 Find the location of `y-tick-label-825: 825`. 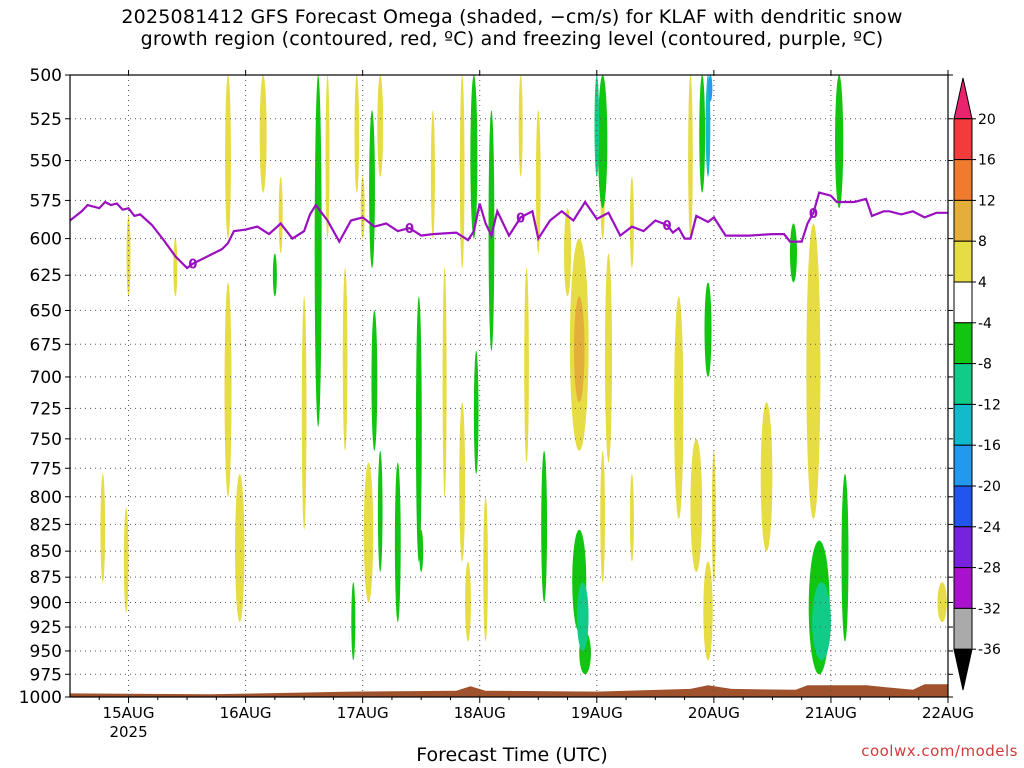

y-tick-label-825: 825 is located at coordinates (46, 525).